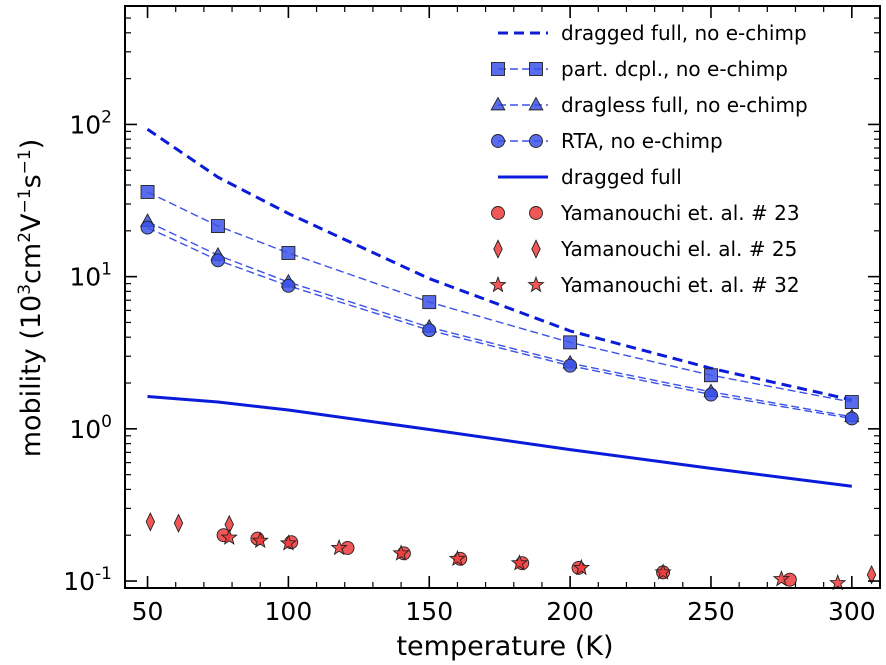 This screenshot has height=665, width=886. I want to click on x-tick-label-100: 100, so click(289, 611).